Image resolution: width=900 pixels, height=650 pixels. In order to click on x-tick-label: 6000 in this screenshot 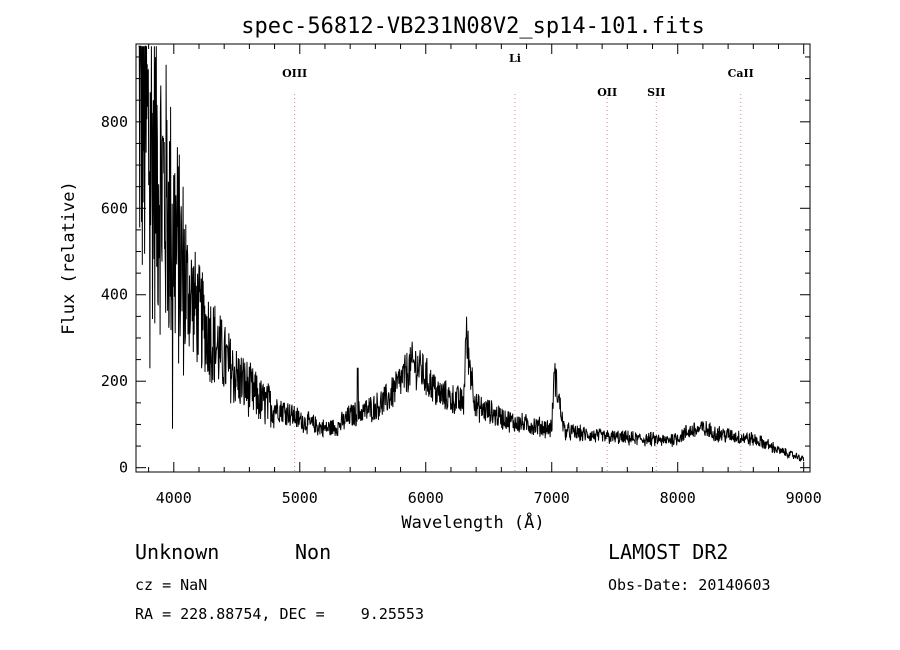, I will do `click(426, 498)`.